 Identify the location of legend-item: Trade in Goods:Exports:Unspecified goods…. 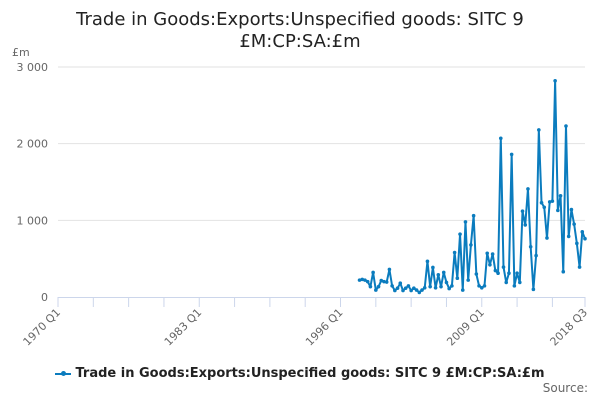
(300, 373).